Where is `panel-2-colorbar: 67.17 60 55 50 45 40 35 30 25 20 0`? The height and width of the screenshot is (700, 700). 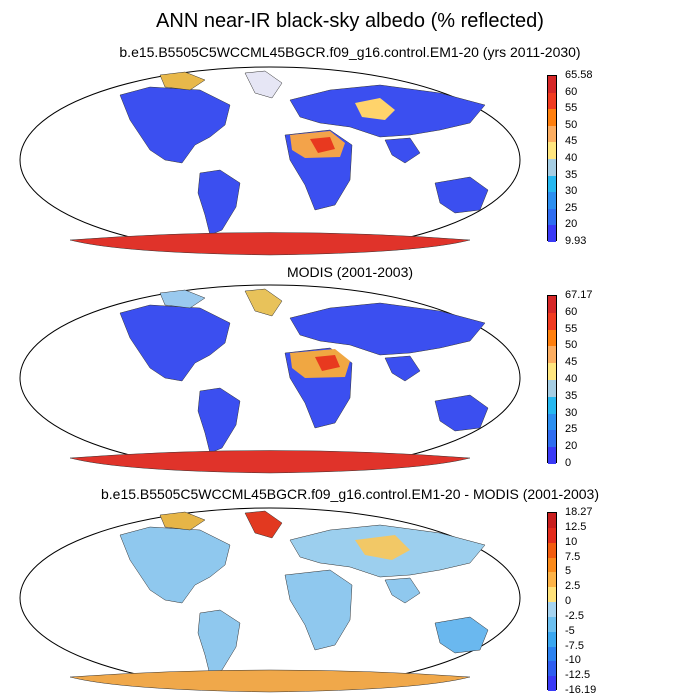 panel-2-colorbar: 67.17 60 55 50 45 40 35 30 25 20 0 is located at coordinates (577, 379).